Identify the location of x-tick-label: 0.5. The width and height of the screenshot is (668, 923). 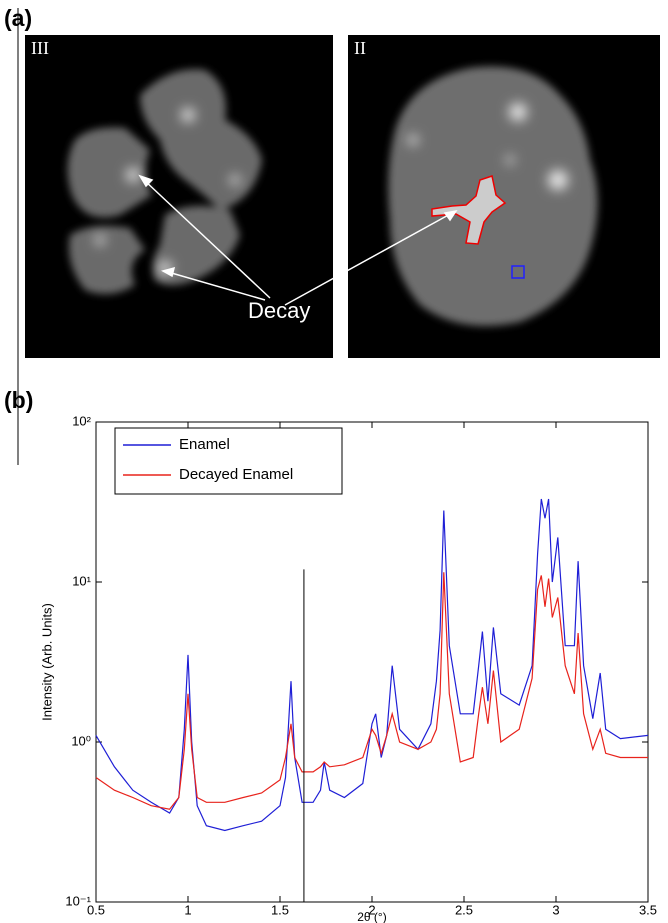
(96, 909).